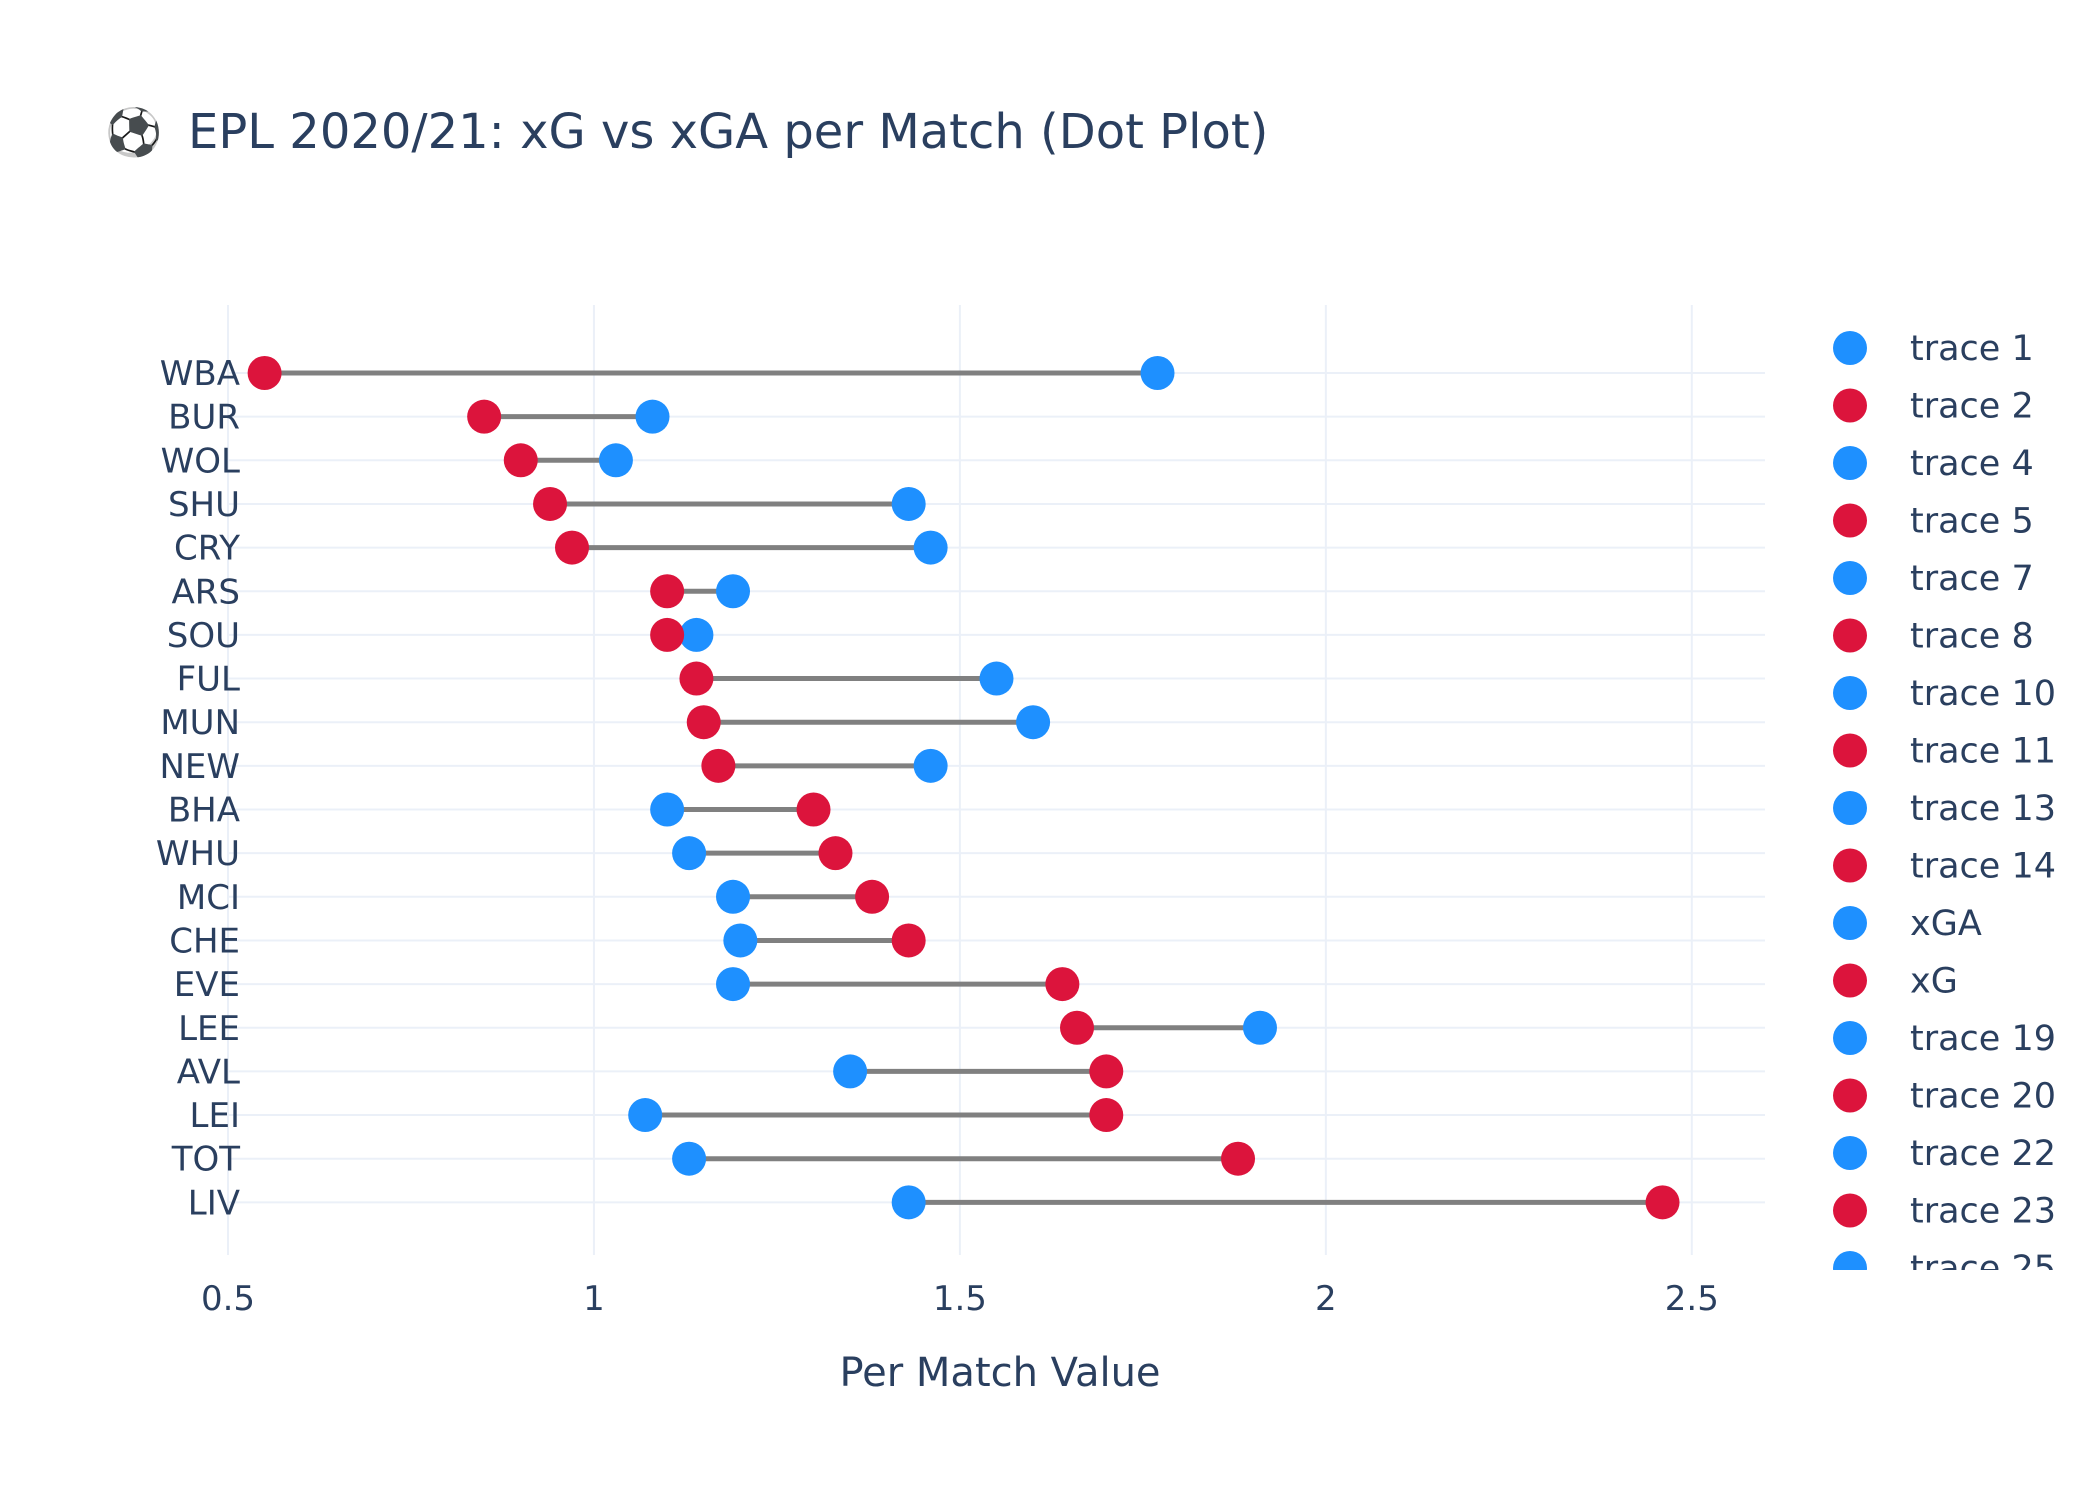  Describe the element at coordinates (208, 898) in the screenshot. I see `category-label-mci: MCI` at that location.